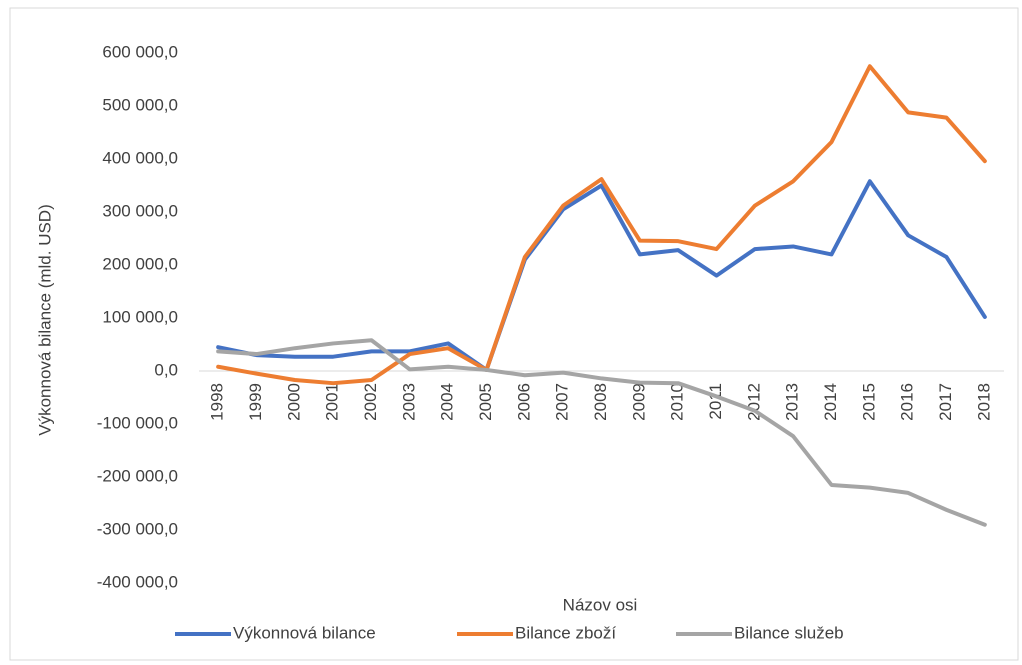 This screenshot has width=1022, height=665. What do you see at coordinates (565, 632) in the screenshot?
I see `legend-label: Bilance zboží` at bounding box center [565, 632].